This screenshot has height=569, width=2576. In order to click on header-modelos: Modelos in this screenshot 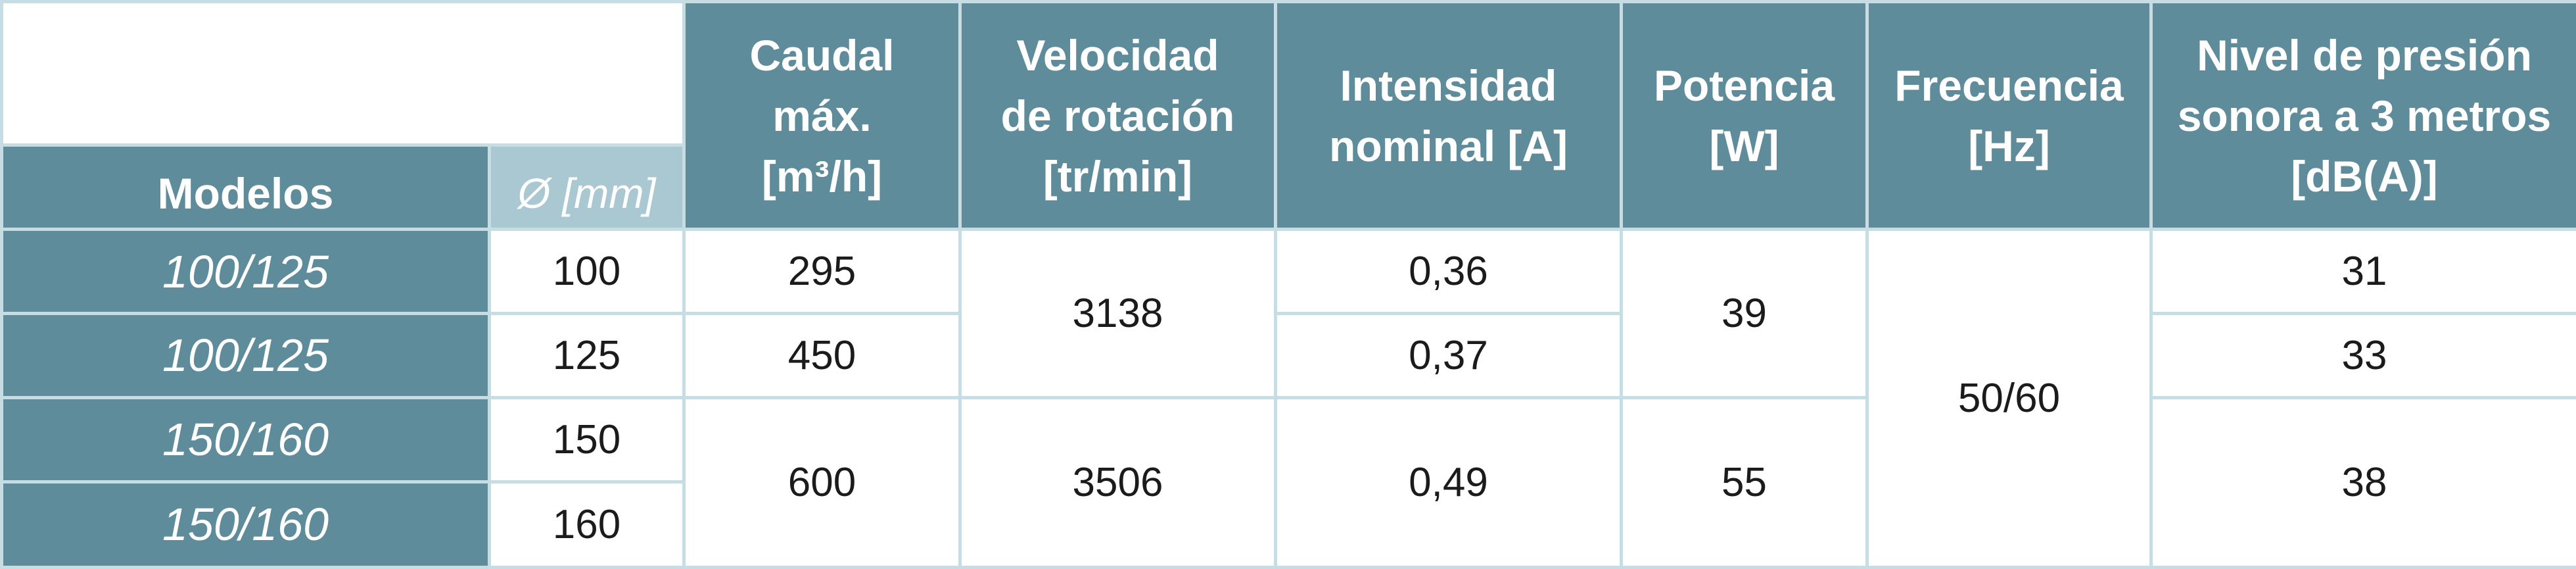, I will do `click(245, 187)`.